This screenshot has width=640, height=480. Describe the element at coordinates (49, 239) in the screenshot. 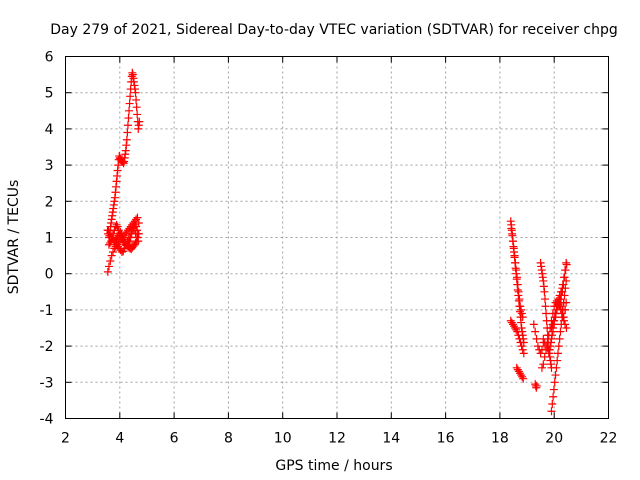

I see `y-tick-label: 1` at that location.